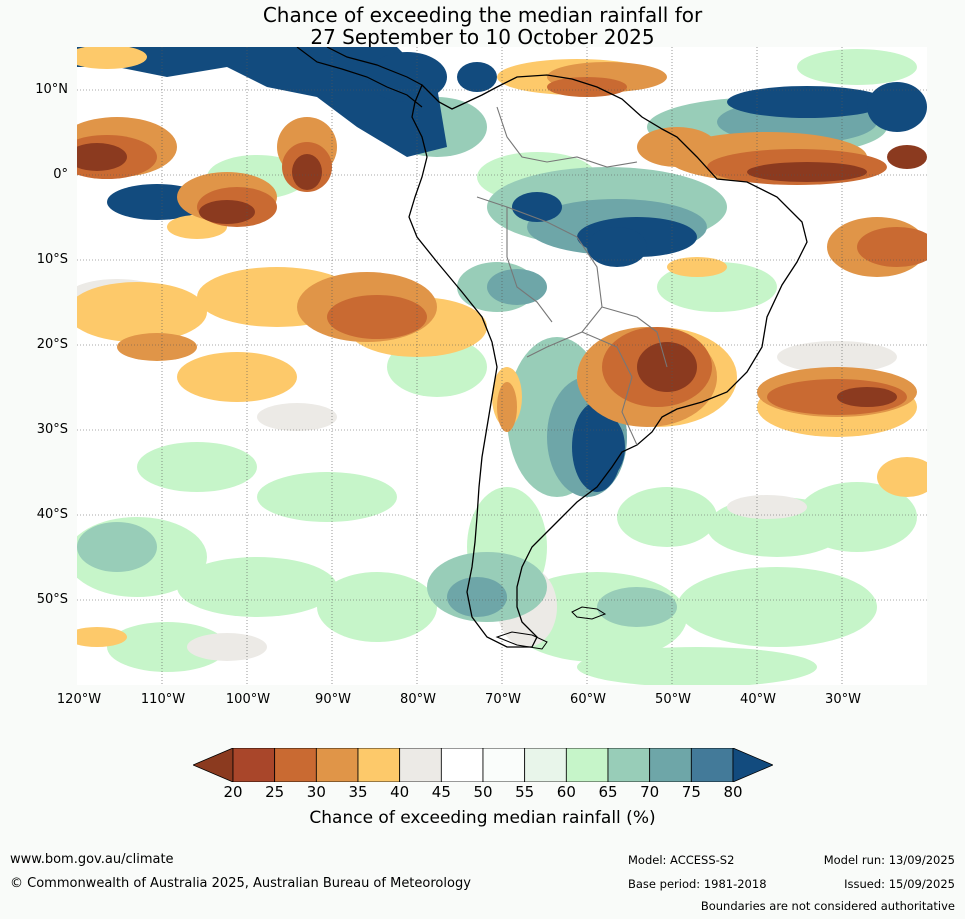  What do you see at coordinates (899, 884) in the screenshot?
I see `issued-date: Issued: 15/09/2025` at bounding box center [899, 884].